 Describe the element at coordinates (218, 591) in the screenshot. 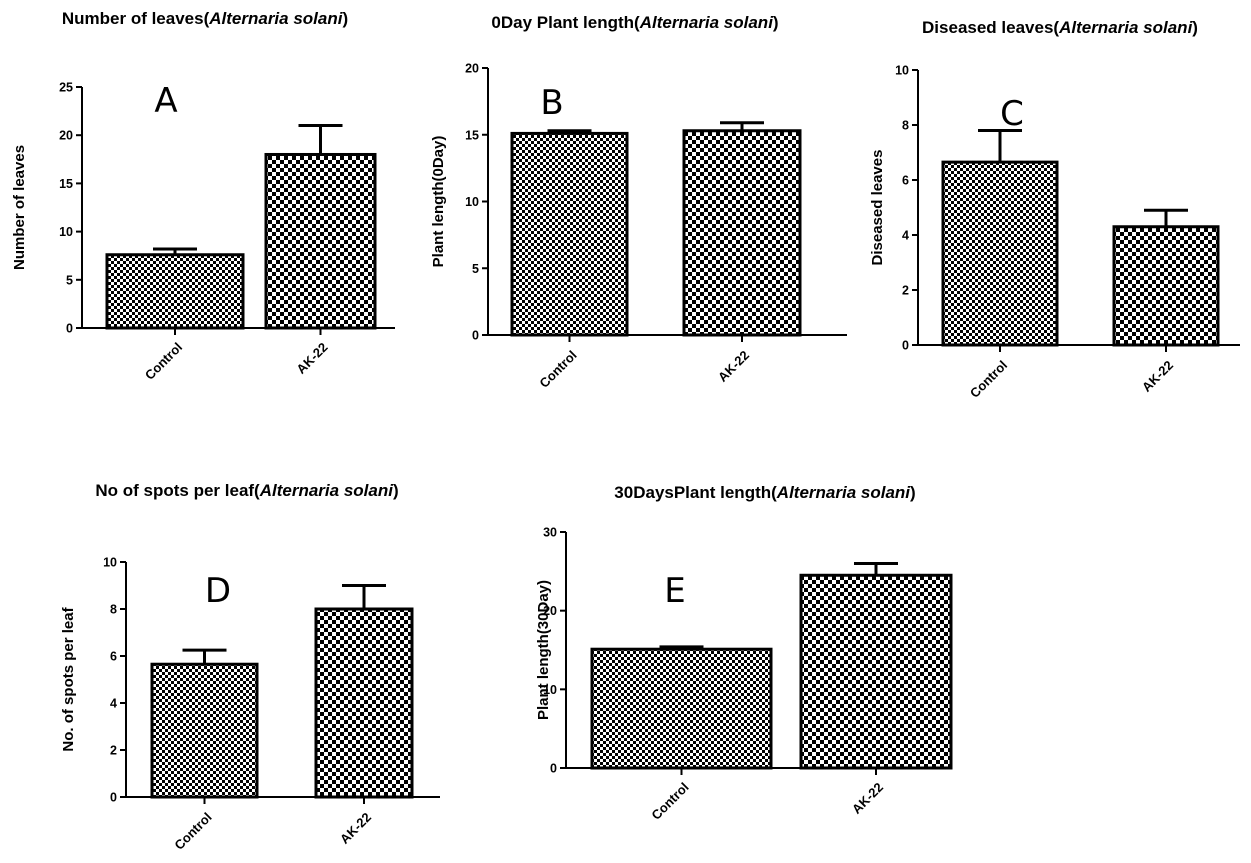

I see `panel-letter: D` at that location.